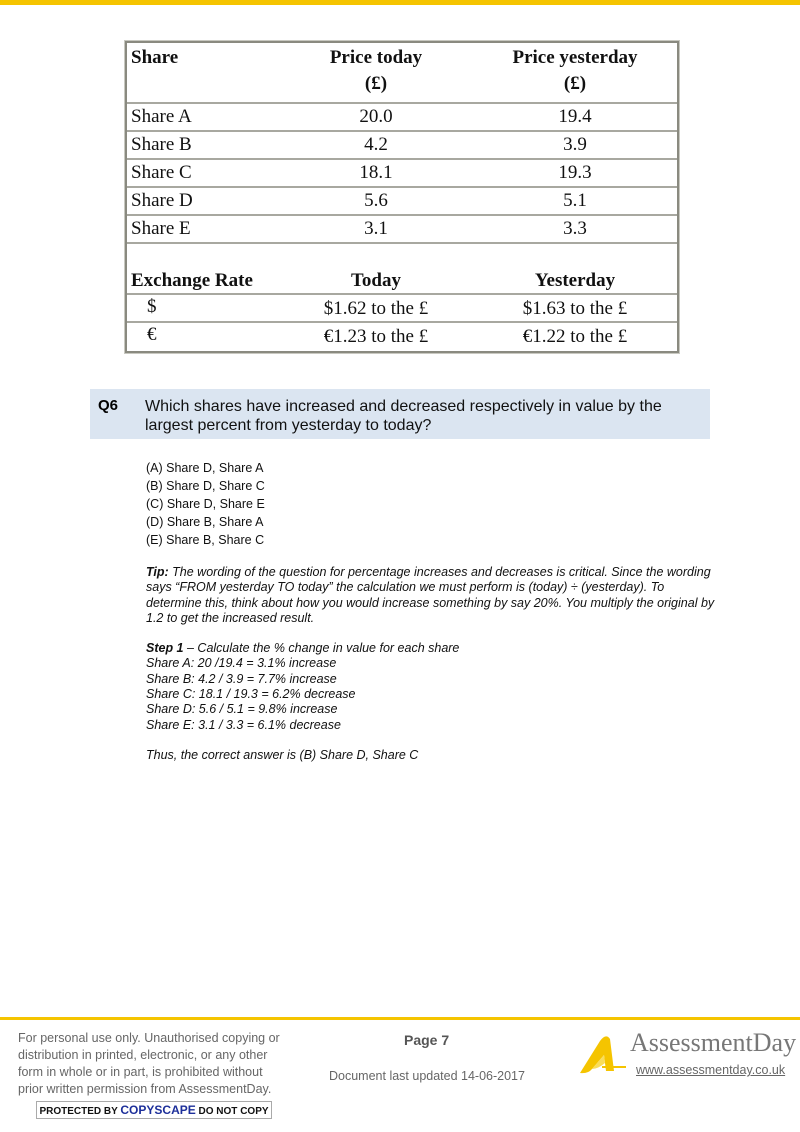  What do you see at coordinates (205, 540) in the screenshot?
I see `option-e: (E) Share B, Share C` at bounding box center [205, 540].